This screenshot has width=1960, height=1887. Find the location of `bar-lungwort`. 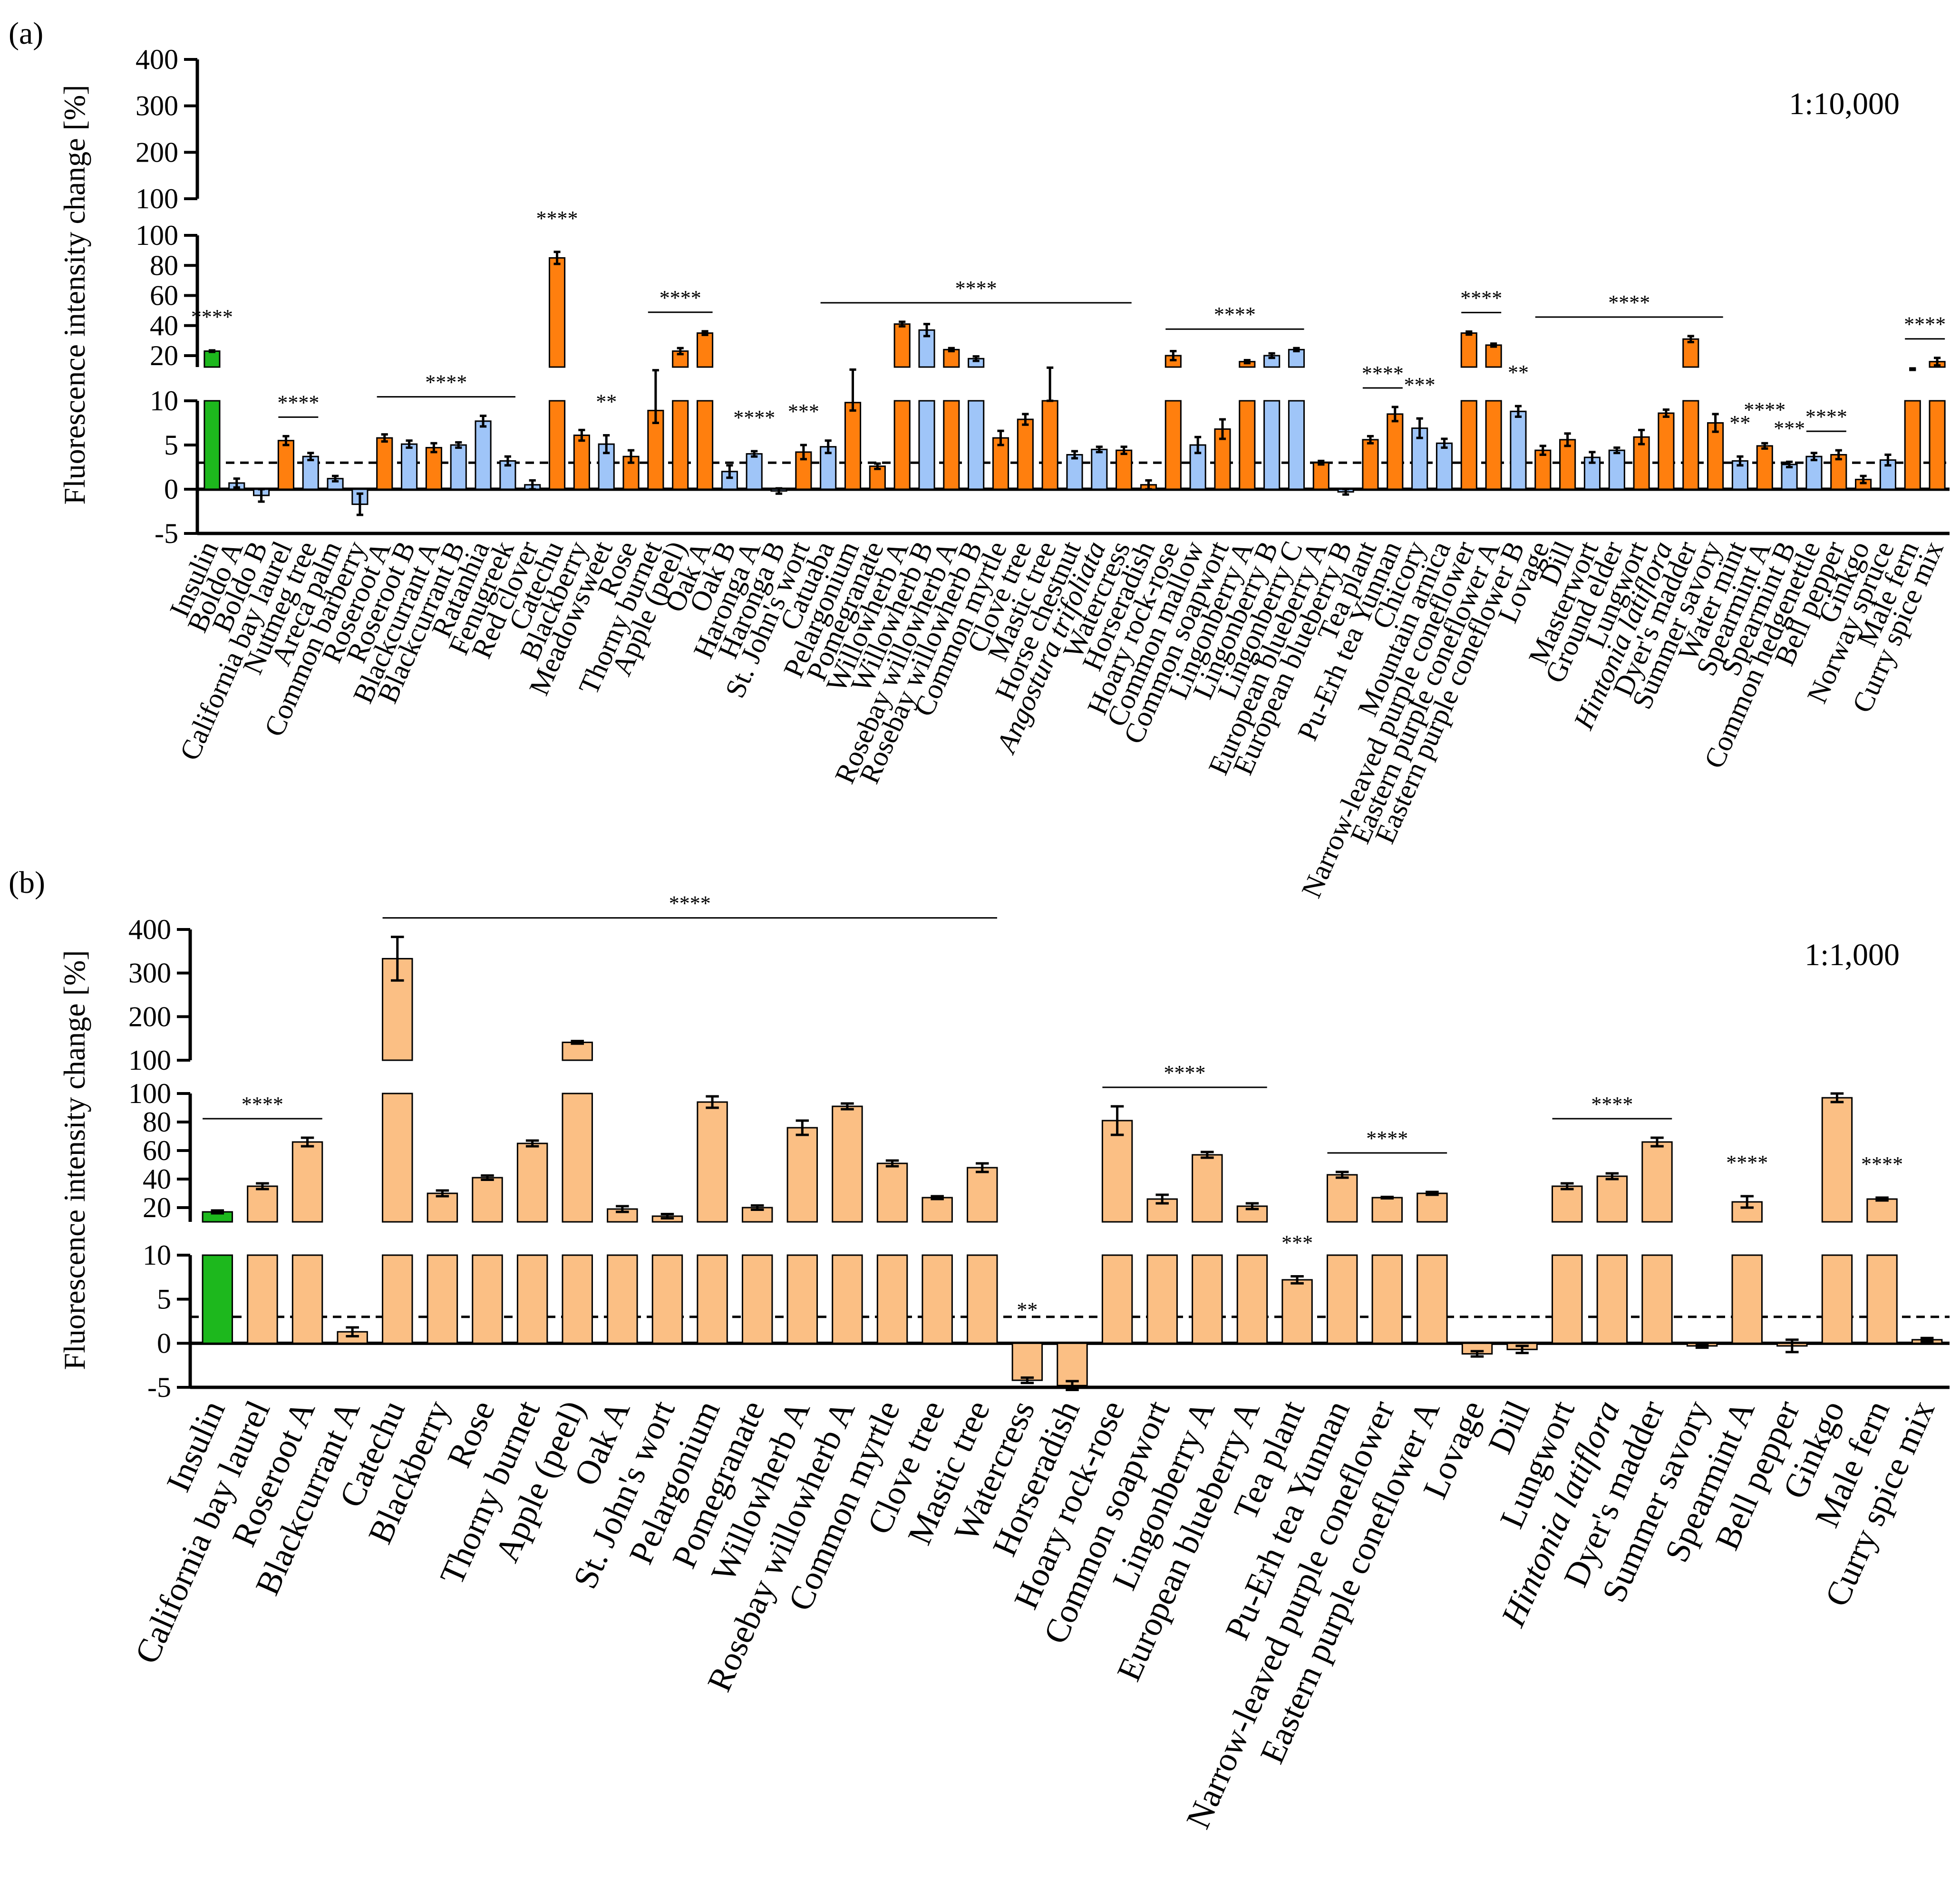

bar-lungwort is located at coordinates (1567, 1263).